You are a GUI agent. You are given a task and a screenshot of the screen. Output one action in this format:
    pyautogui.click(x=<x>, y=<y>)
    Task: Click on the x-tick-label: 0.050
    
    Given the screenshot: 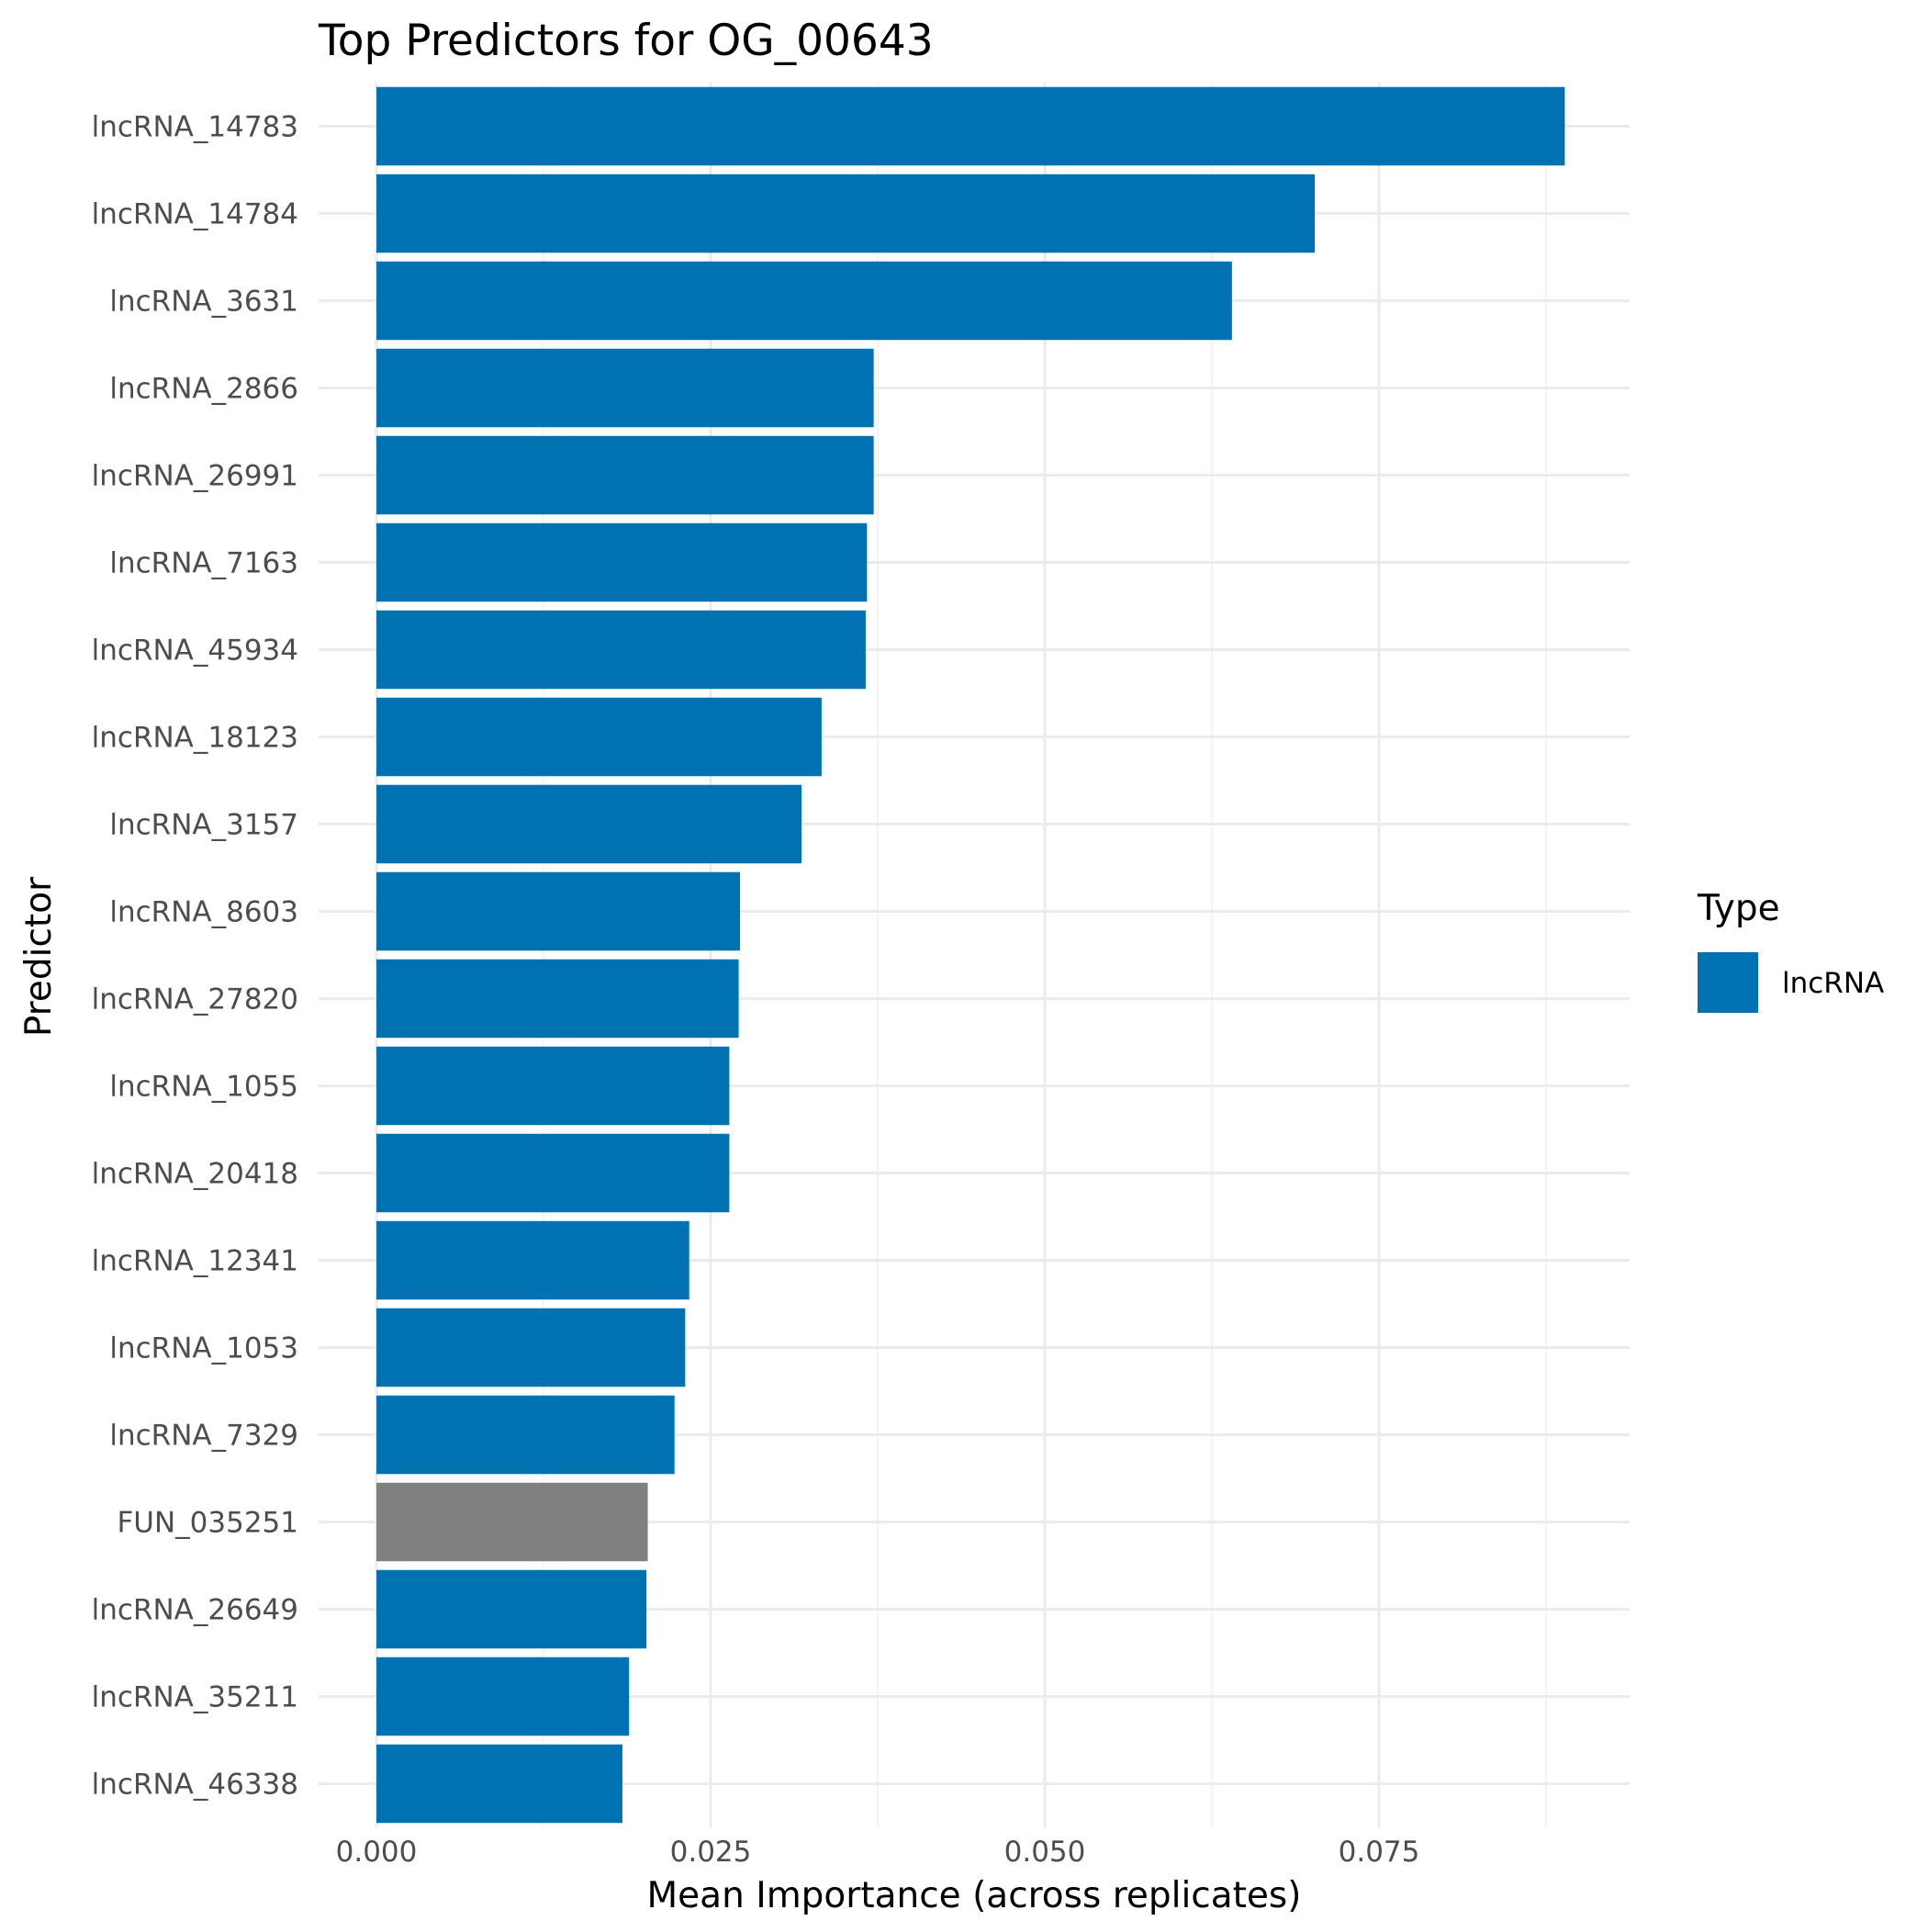 What is the action you would take?
    pyautogui.click(x=1045, y=1852)
    